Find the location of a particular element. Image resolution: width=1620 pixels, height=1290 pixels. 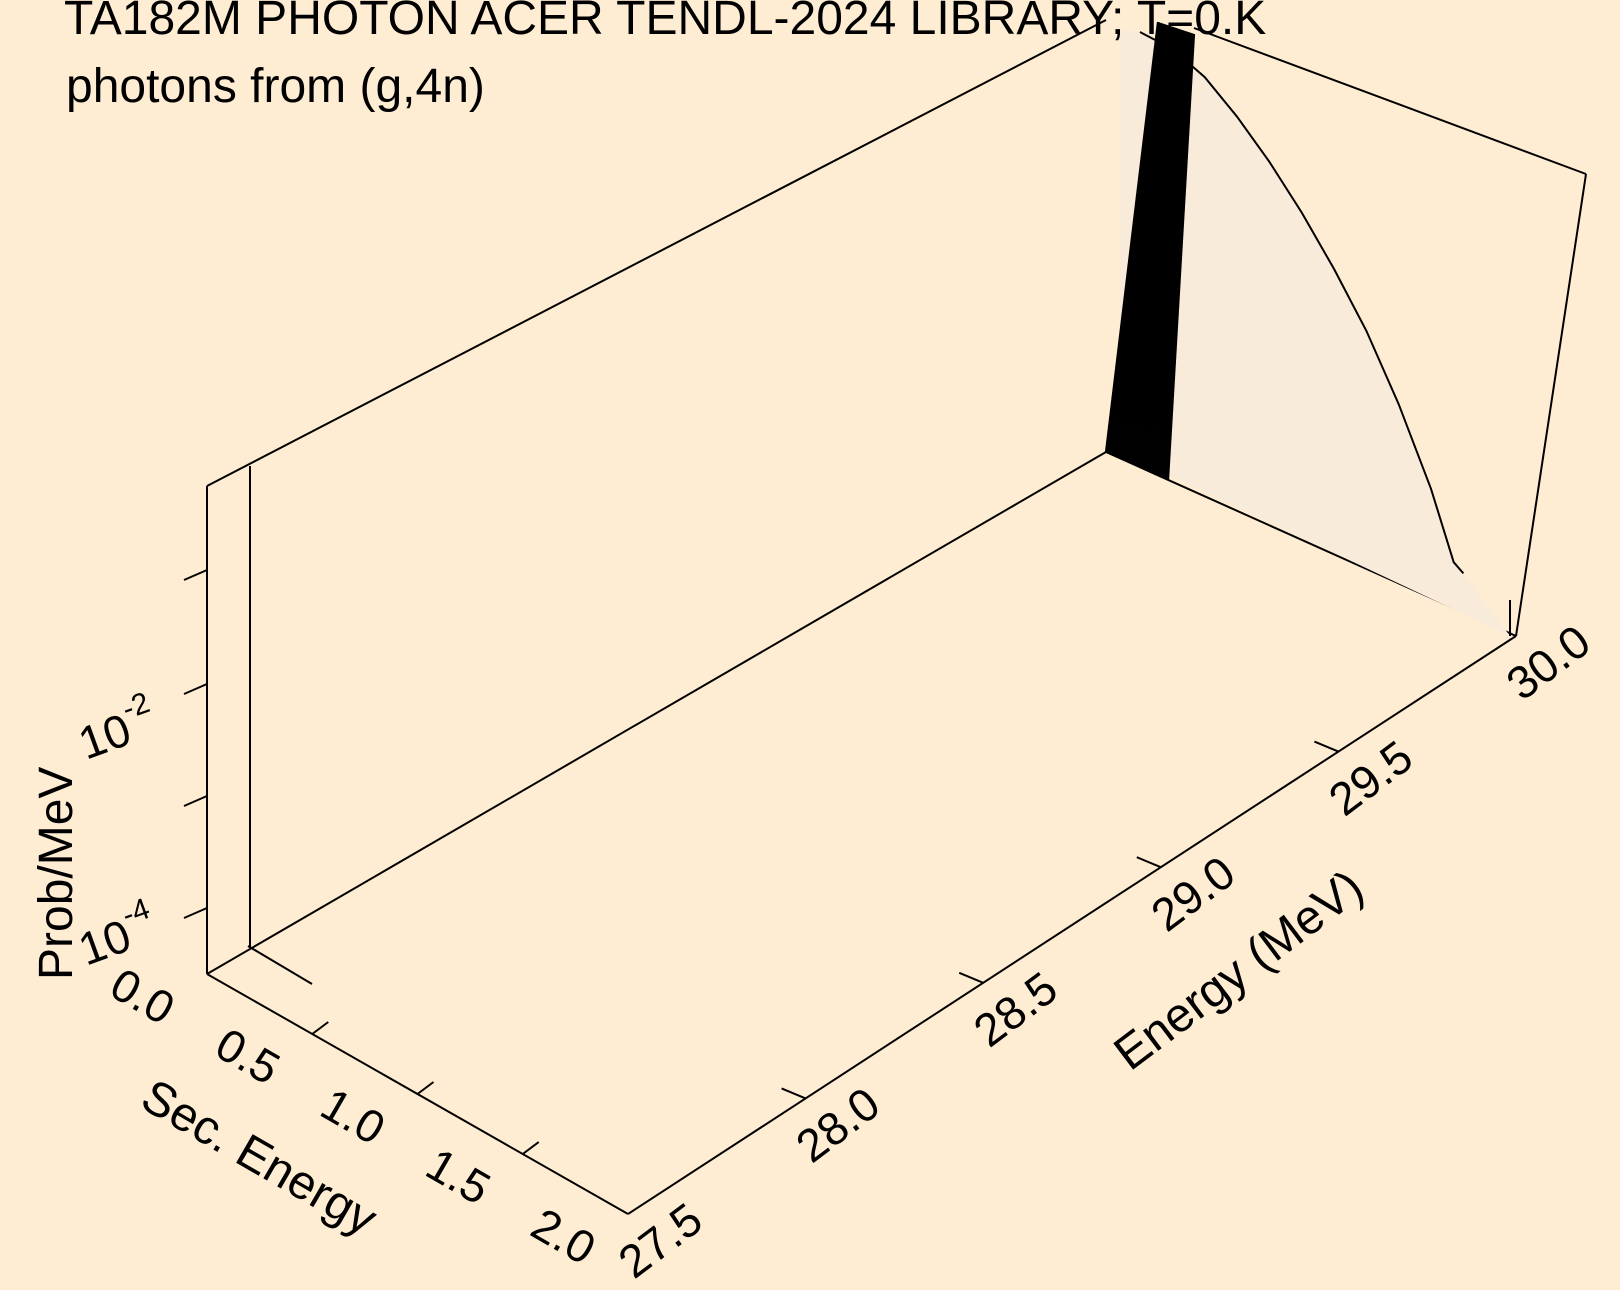

z-tick-label: 10-2 is located at coordinates (113, 727).